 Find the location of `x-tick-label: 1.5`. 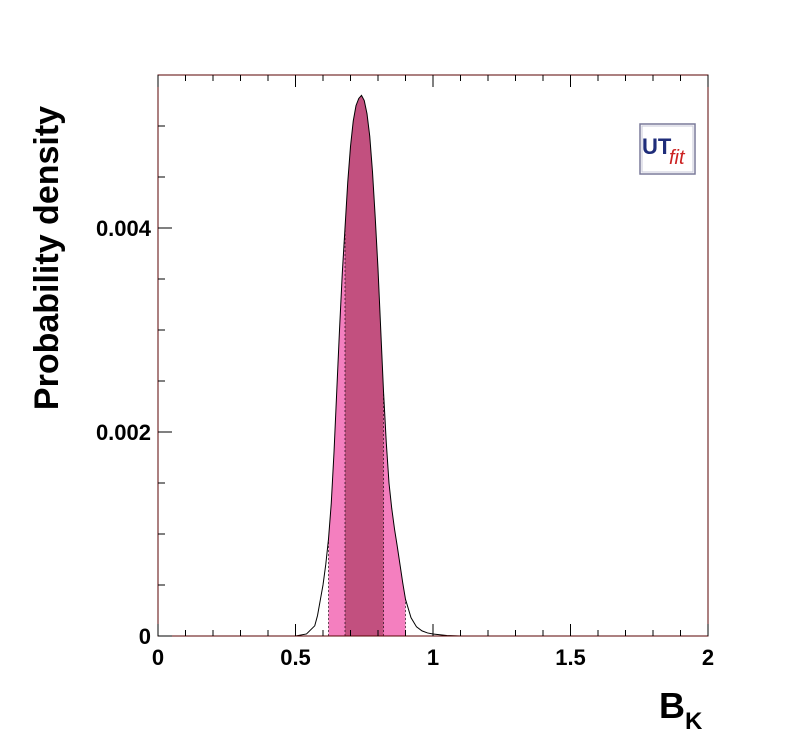

x-tick-label: 1.5 is located at coordinates (570, 657).